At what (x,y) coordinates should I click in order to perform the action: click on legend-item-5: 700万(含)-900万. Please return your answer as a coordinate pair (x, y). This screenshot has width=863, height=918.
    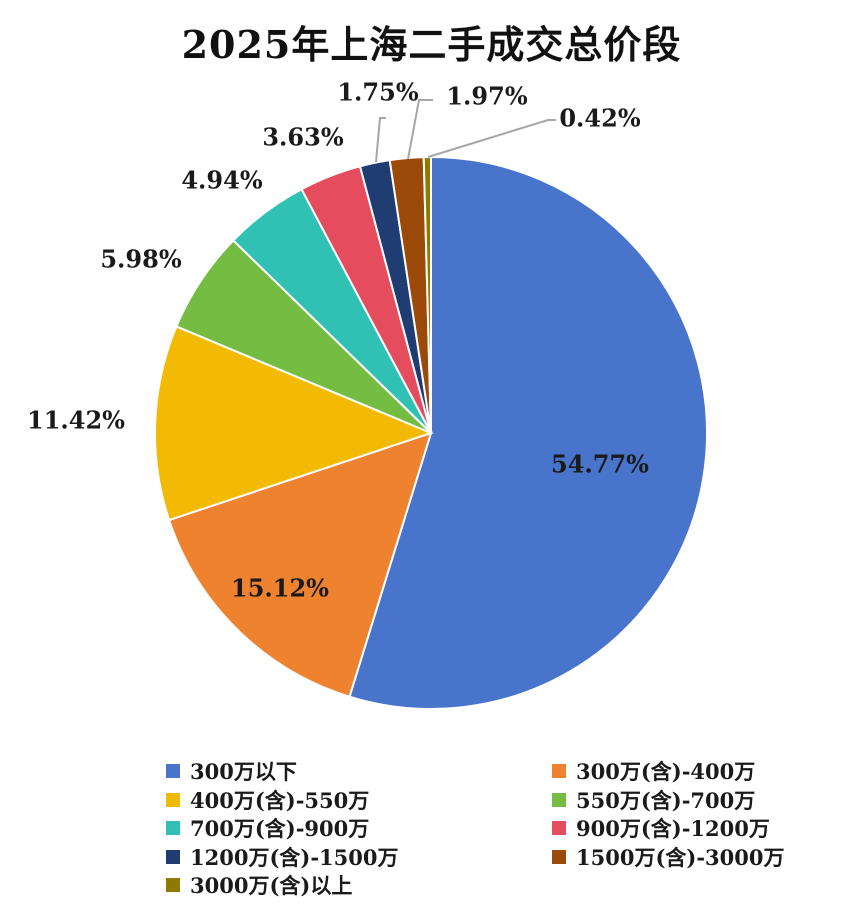
    Looking at the image, I should click on (267, 828).